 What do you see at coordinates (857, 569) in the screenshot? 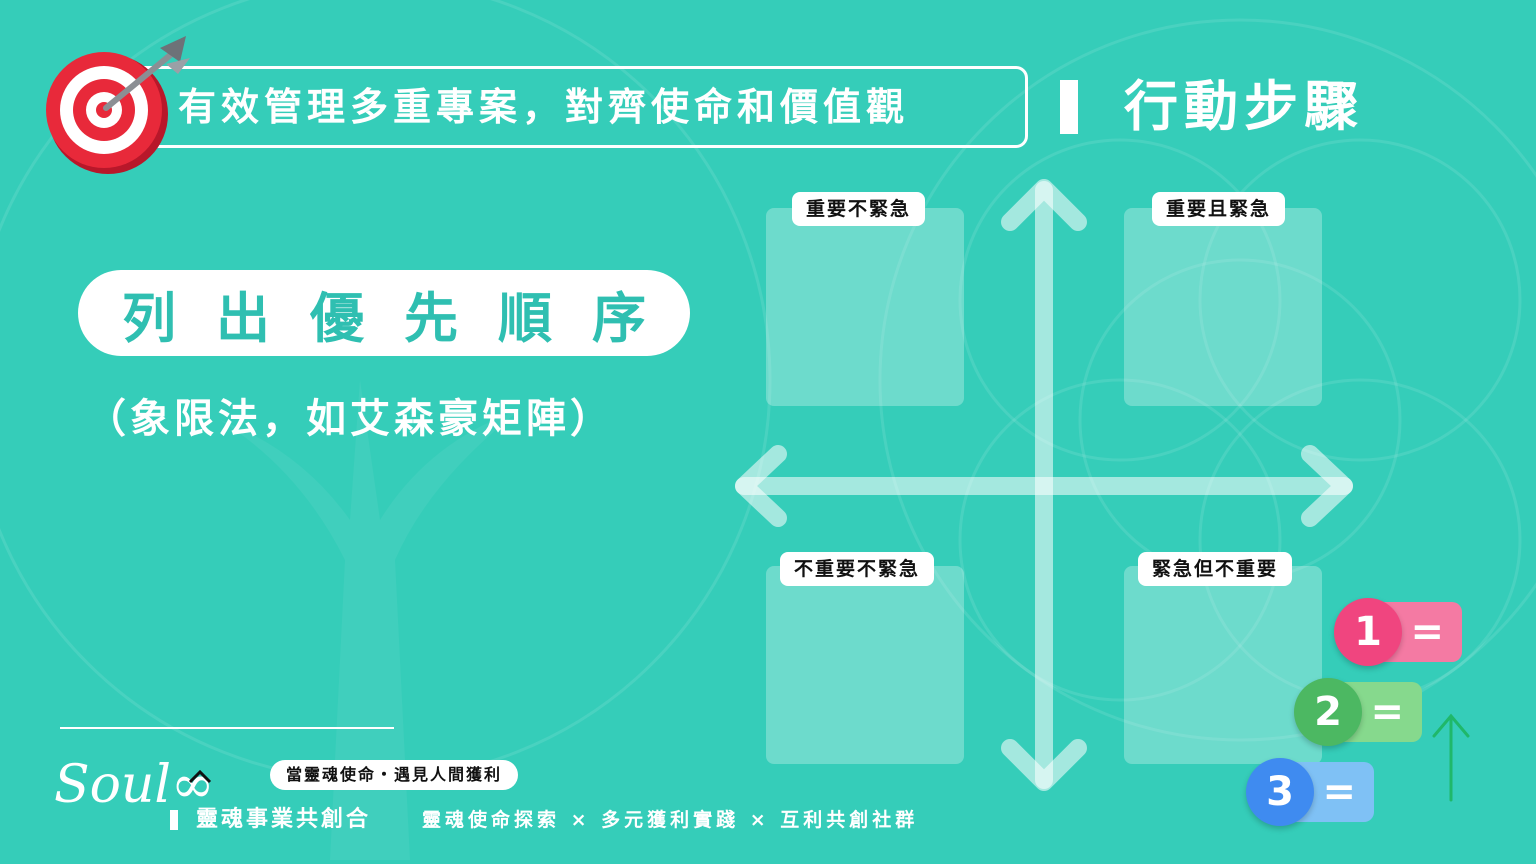
I see `quadrant-label: 不重要不緊急` at bounding box center [857, 569].